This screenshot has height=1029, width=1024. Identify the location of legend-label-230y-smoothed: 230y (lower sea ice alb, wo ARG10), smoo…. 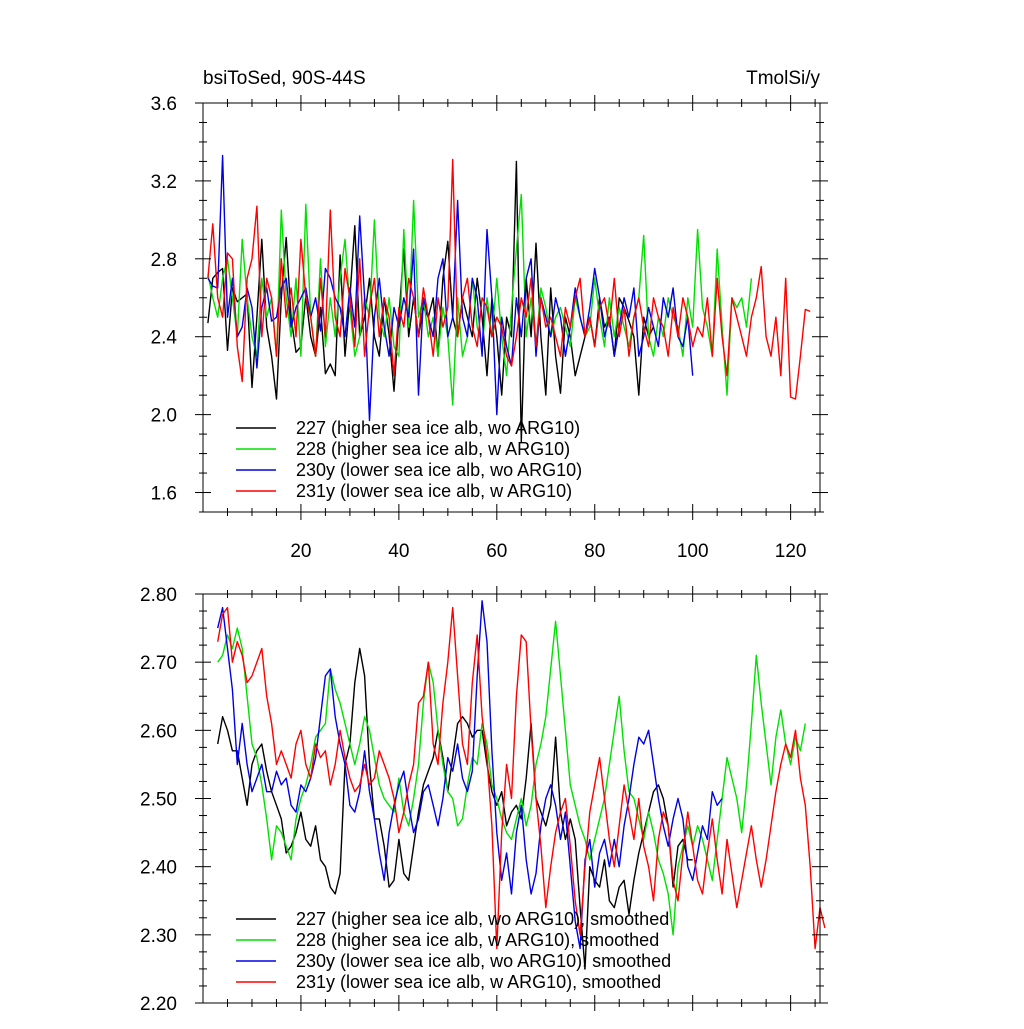
(483, 961).